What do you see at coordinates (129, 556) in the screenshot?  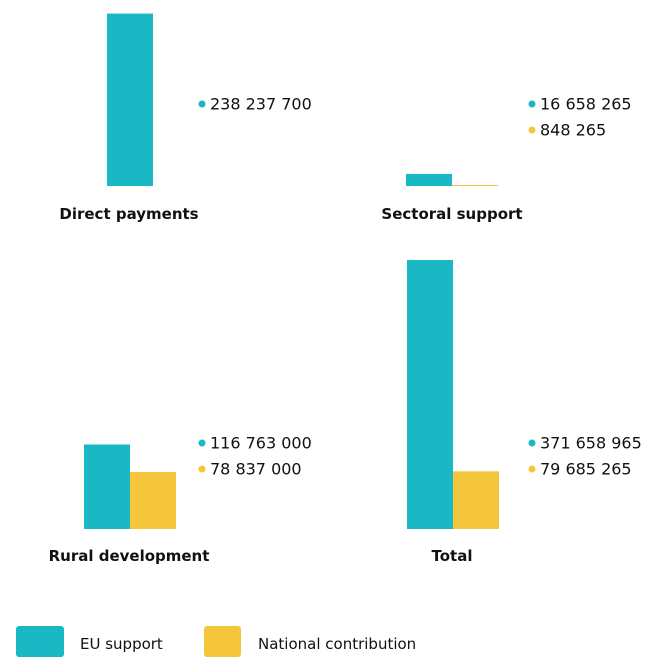 I see `rural-development-caption: Rural development` at bounding box center [129, 556].